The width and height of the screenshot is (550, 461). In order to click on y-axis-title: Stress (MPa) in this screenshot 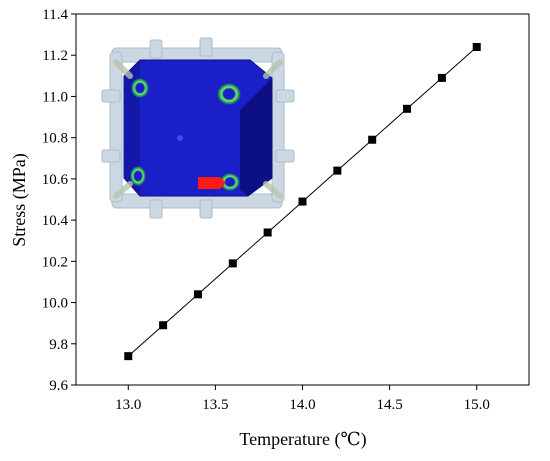, I will do `click(19, 200)`.